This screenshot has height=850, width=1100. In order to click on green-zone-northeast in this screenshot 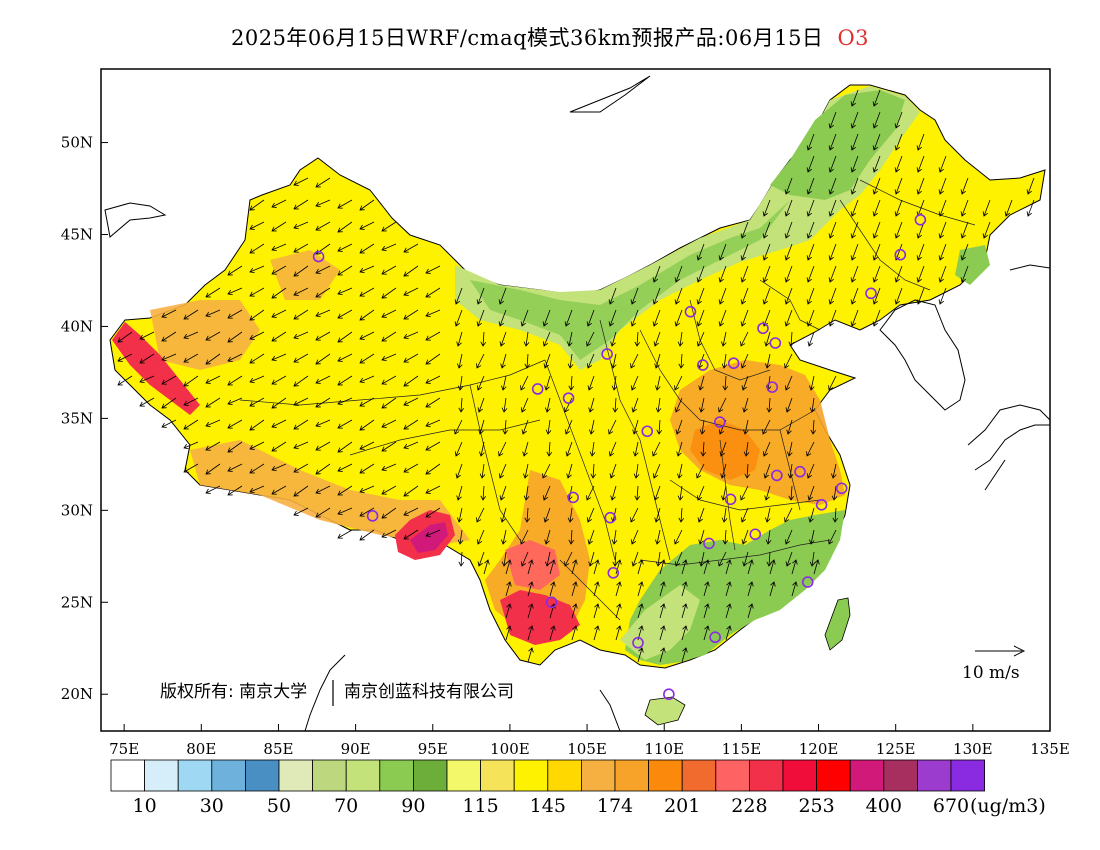, I will do `click(837, 145)`.